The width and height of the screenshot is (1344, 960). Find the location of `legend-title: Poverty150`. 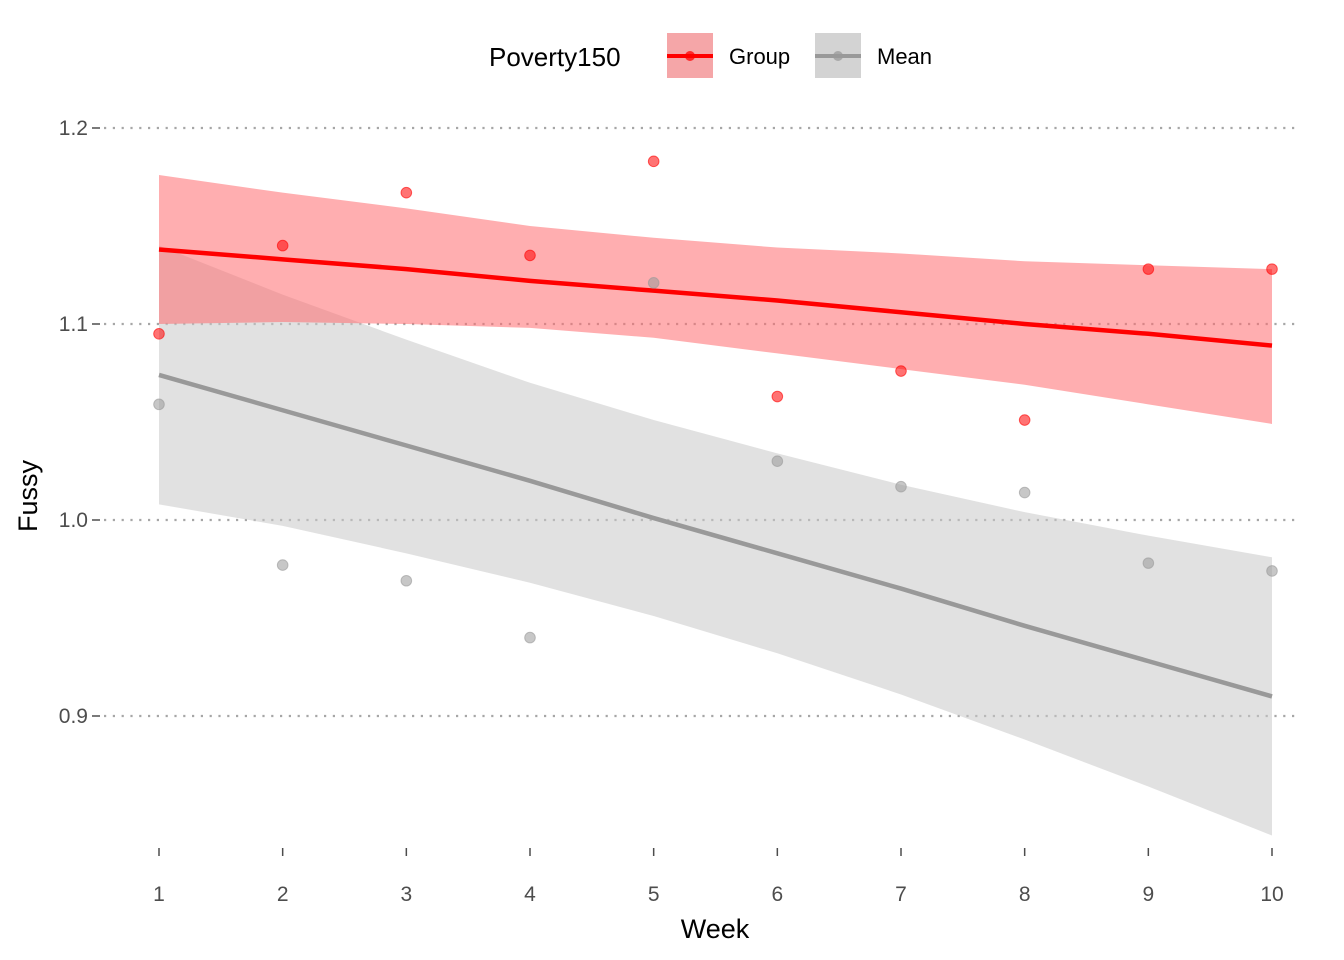

legend-title: Poverty150 is located at coordinates (555, 57).